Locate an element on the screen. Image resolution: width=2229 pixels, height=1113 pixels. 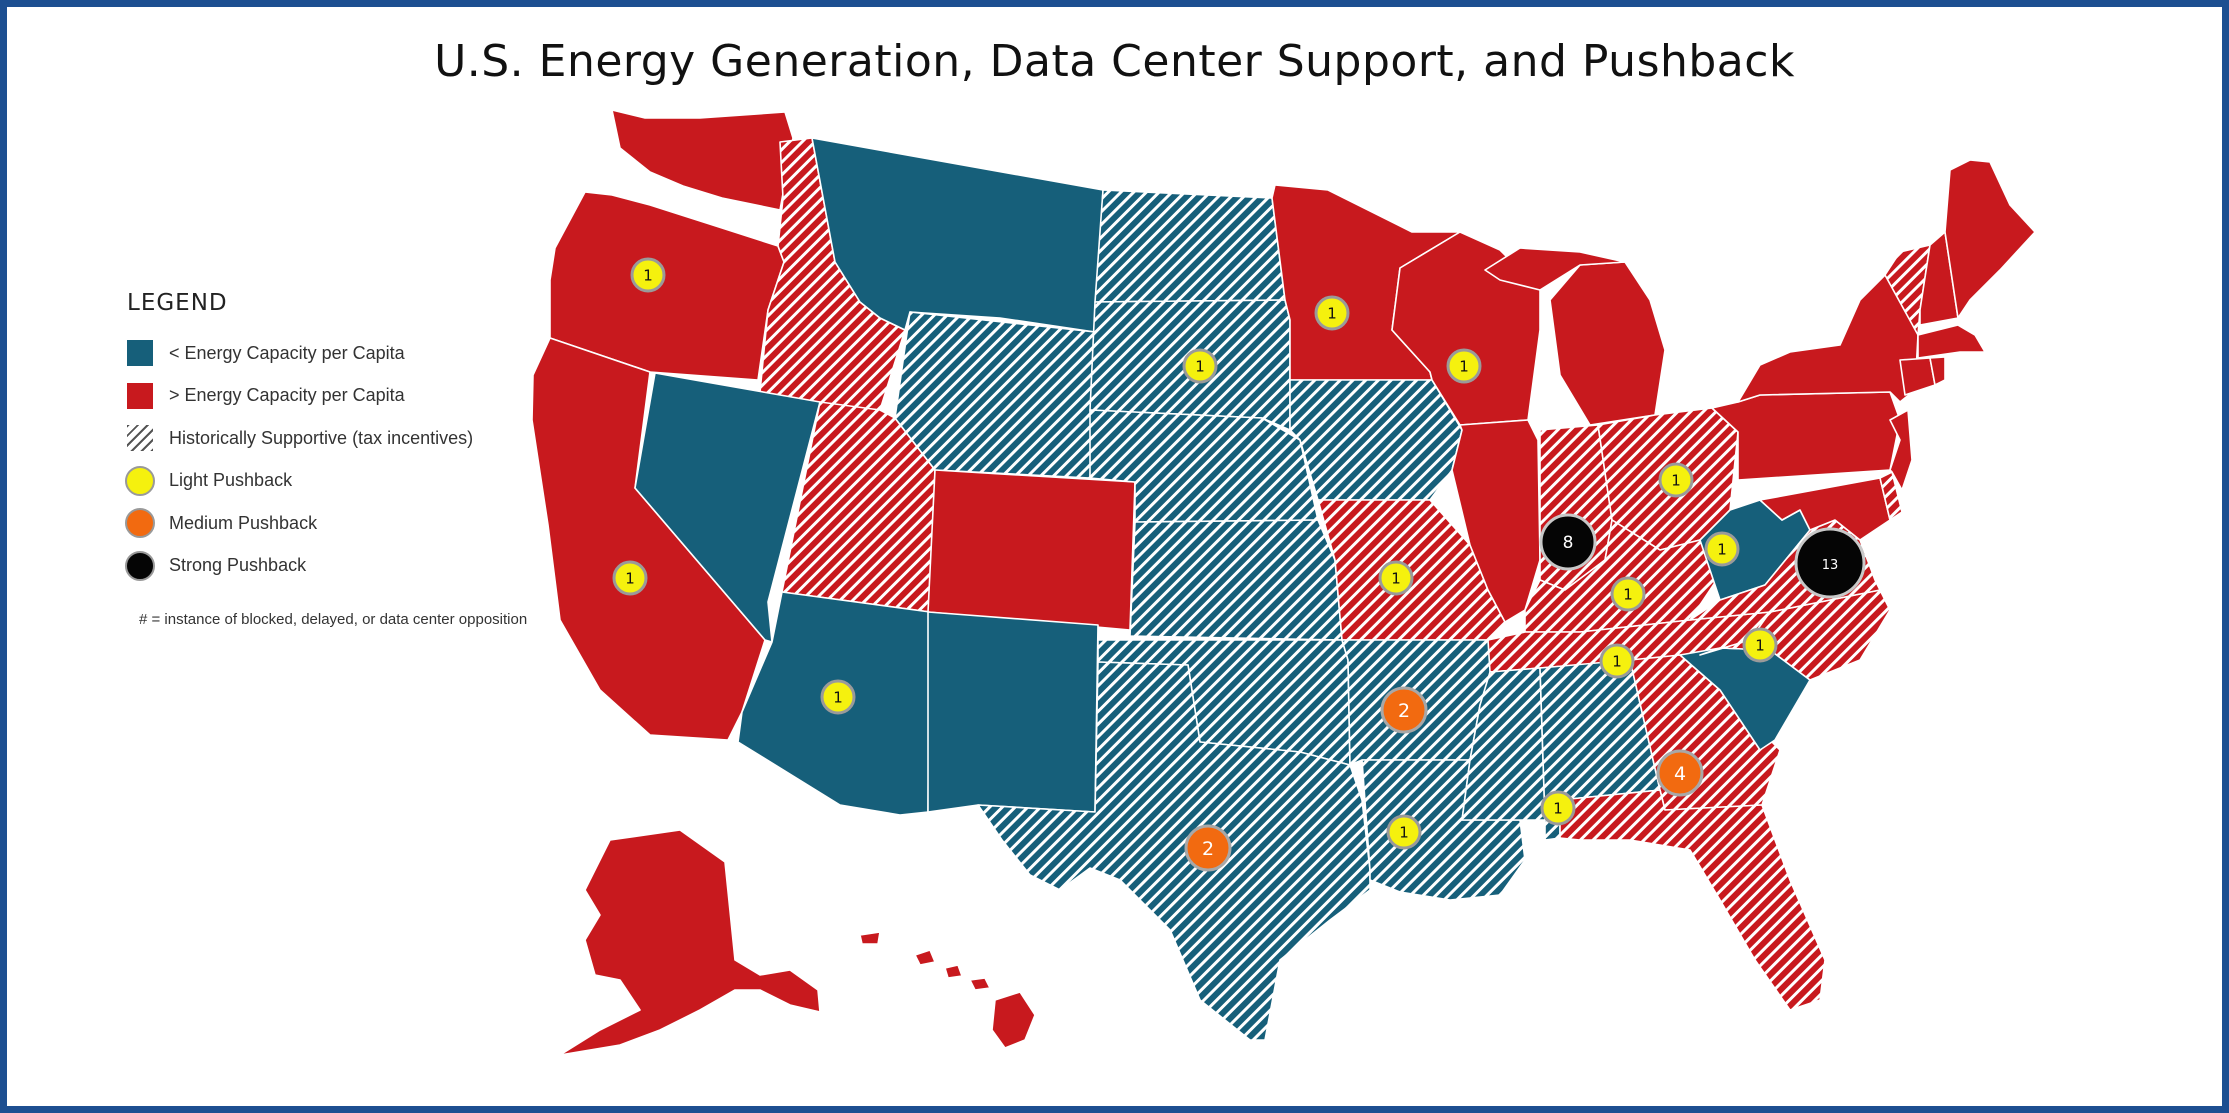
marker-count: 4 is located at coordinates (1680, 774).